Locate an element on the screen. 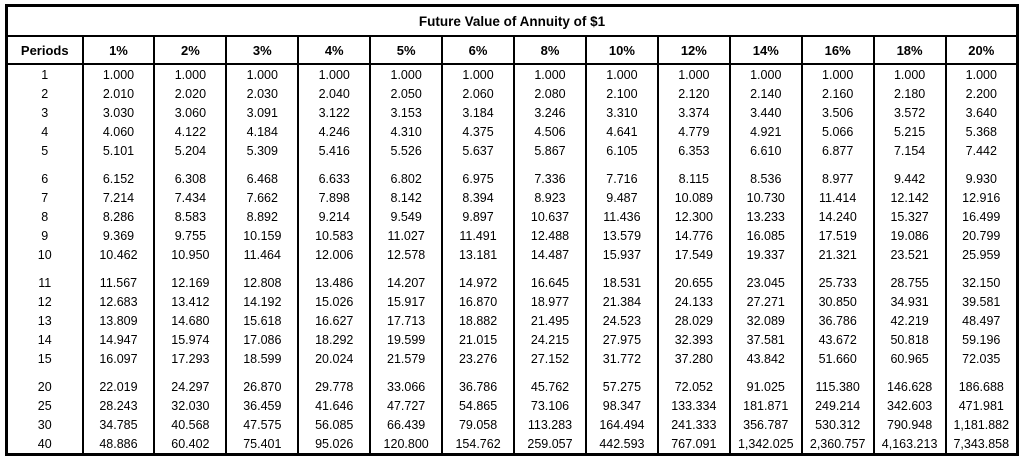 This screenshot has width=1024, height=456. period-cell: 6 is located at coordinates (44, 174).